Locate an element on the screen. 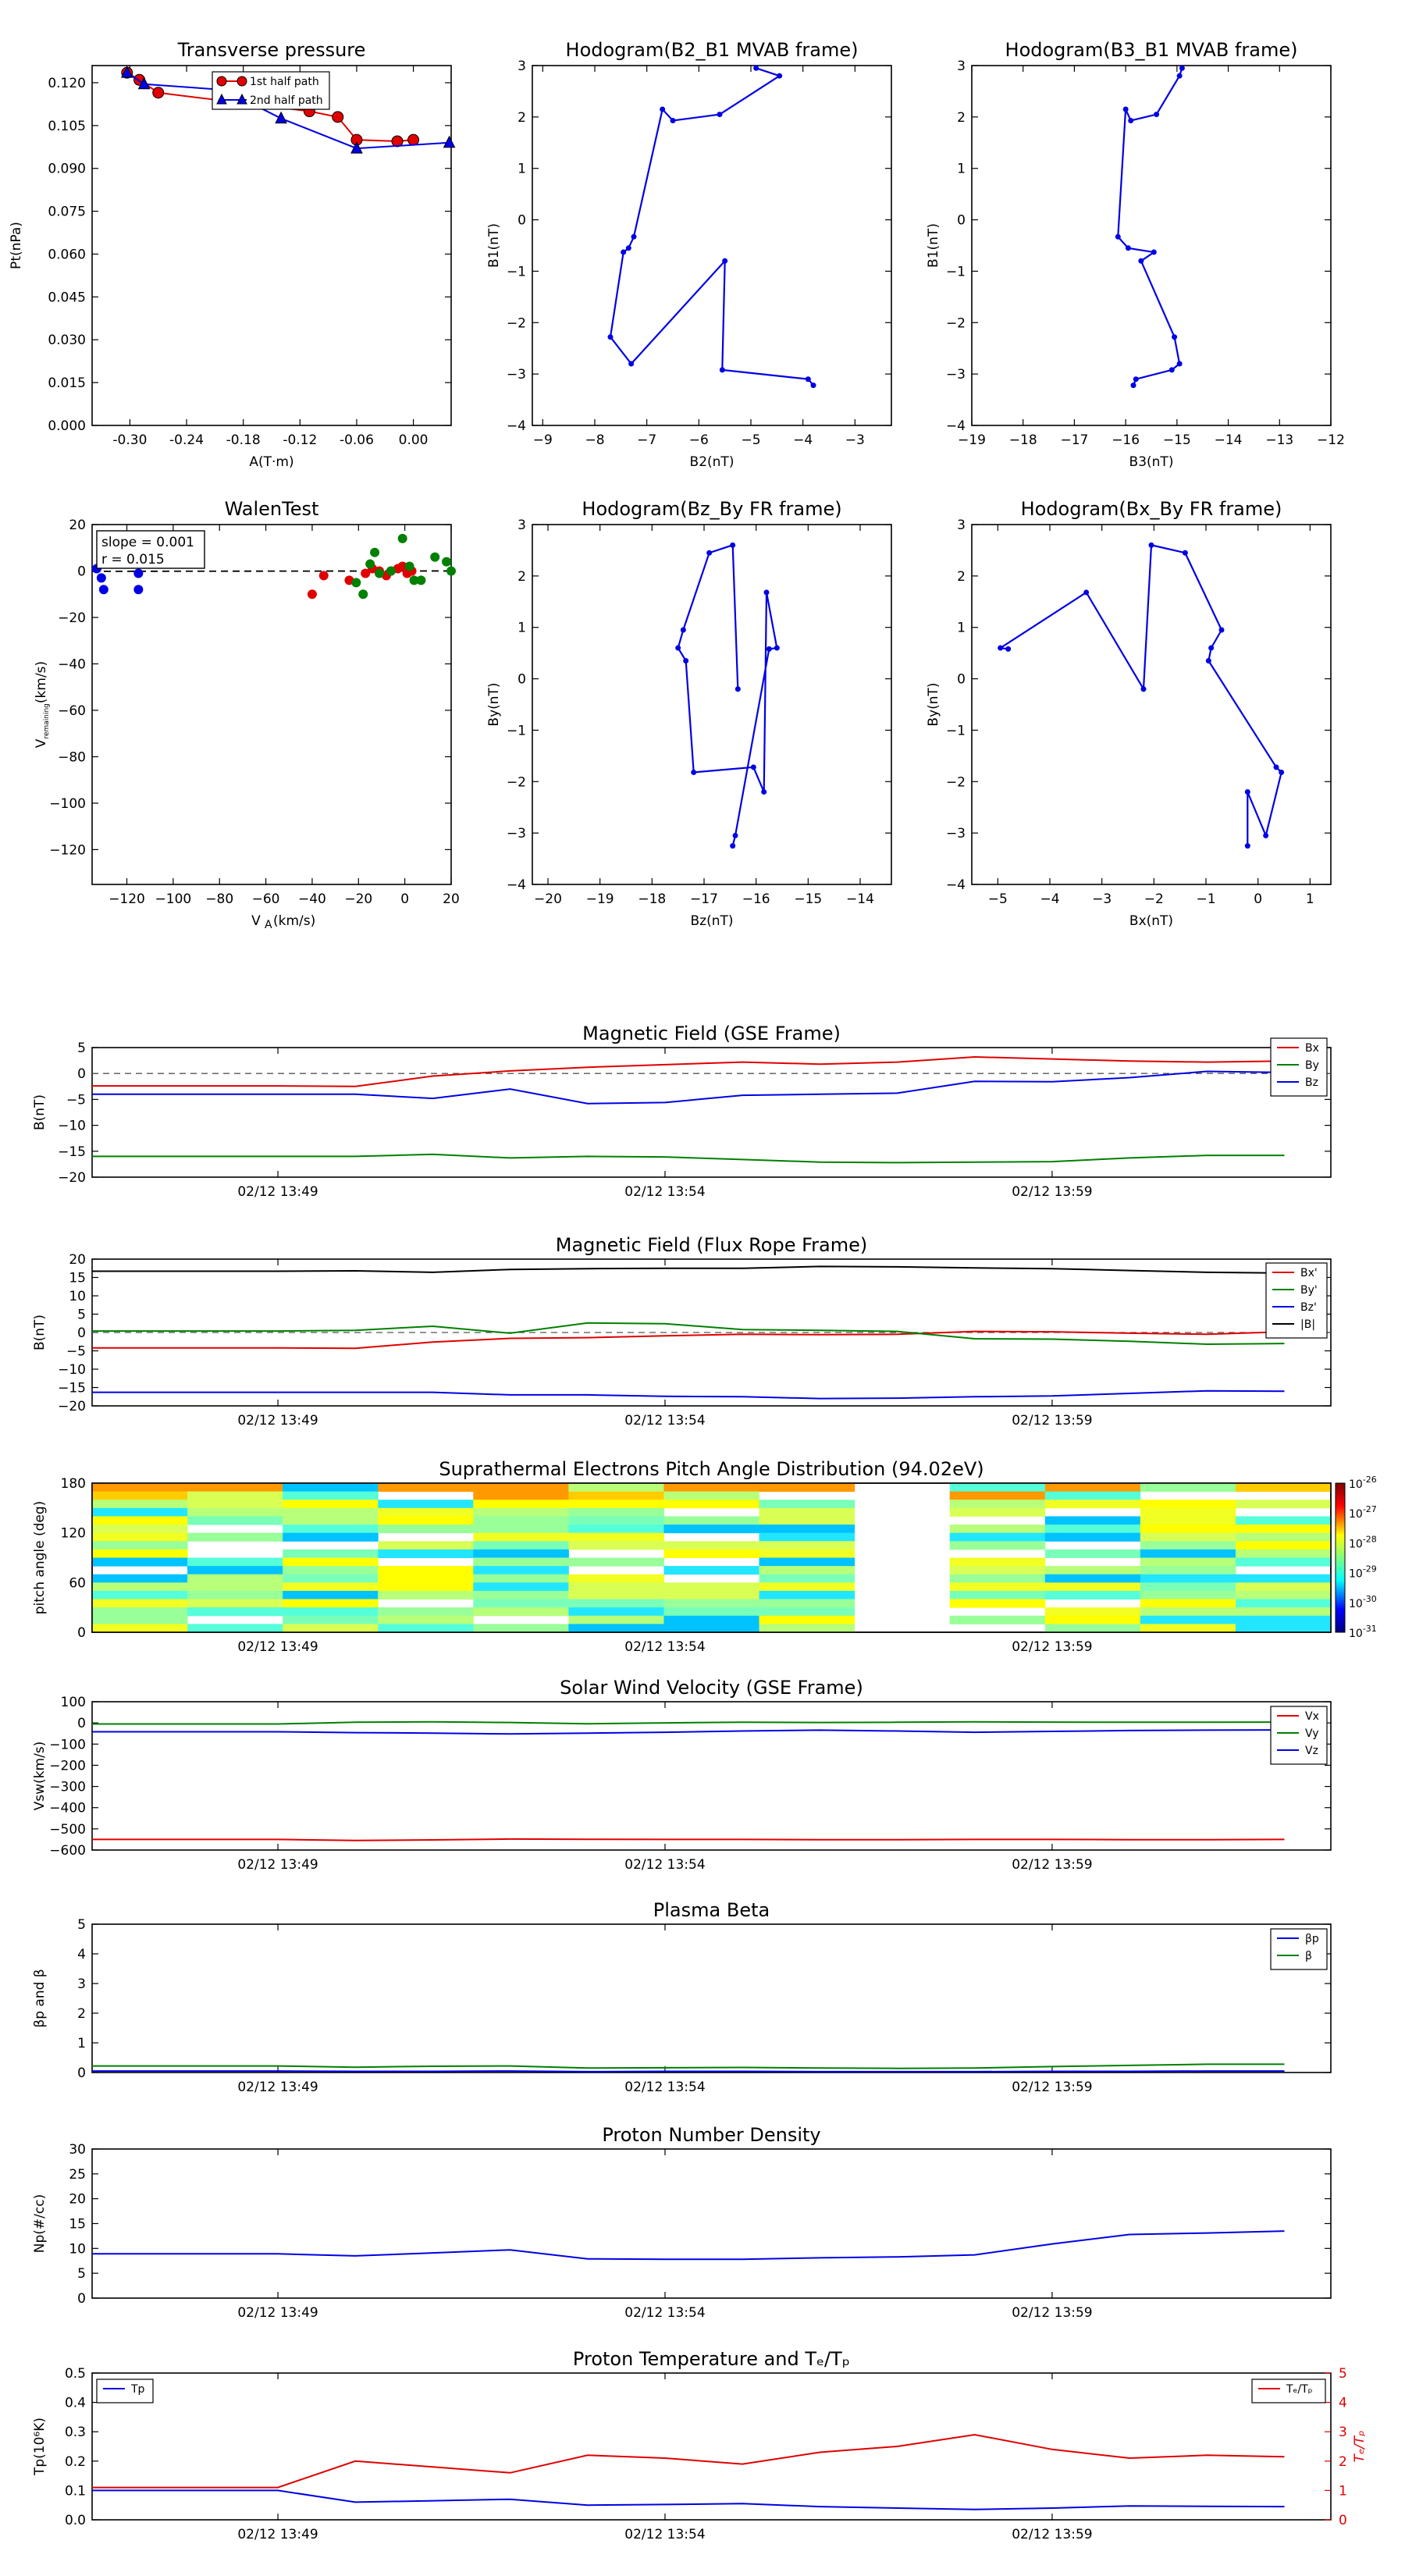 This screenshot has width=1405, height=2576. colorbar-tick-exponent: -31 is located at coordinates (1370, 1629).